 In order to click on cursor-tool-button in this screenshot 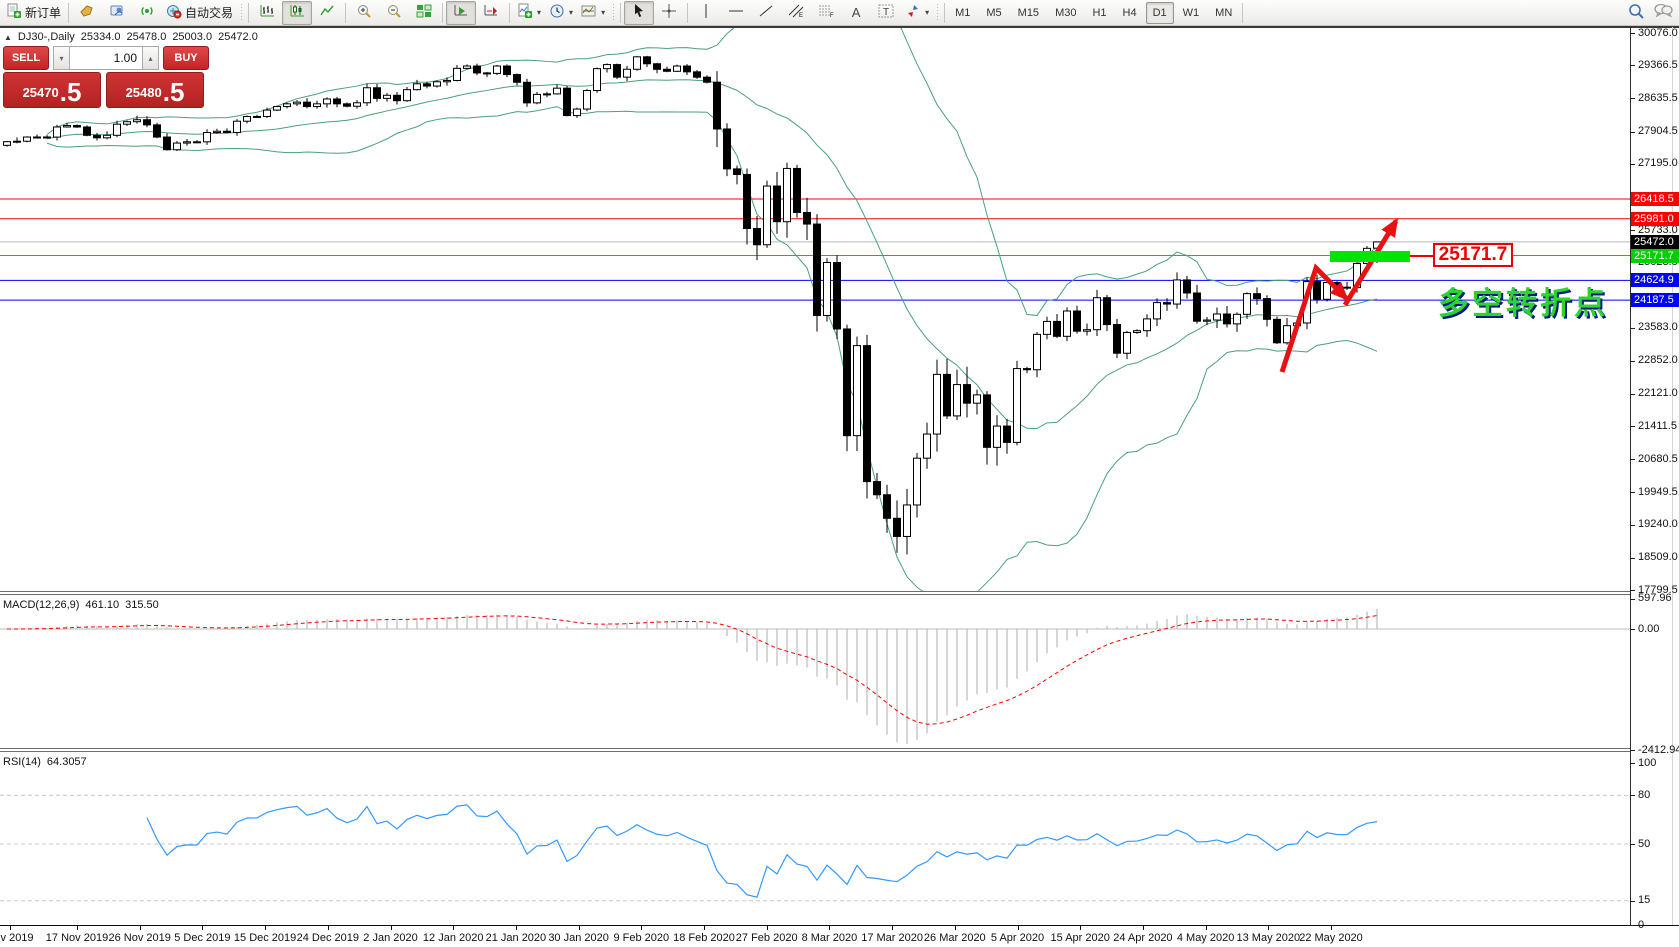, I will do `click(639, 12)`.